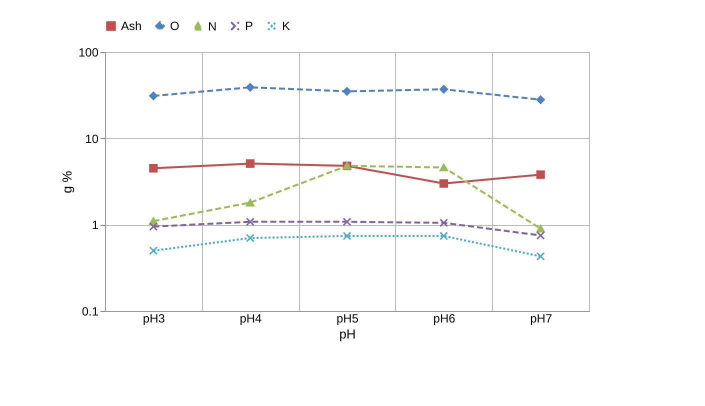 This screenshot has height=406, width=705. What do you see at coordinates (286, 26) in the screenshot?
I see `legend-label: K` at bounding box center [286, 26].